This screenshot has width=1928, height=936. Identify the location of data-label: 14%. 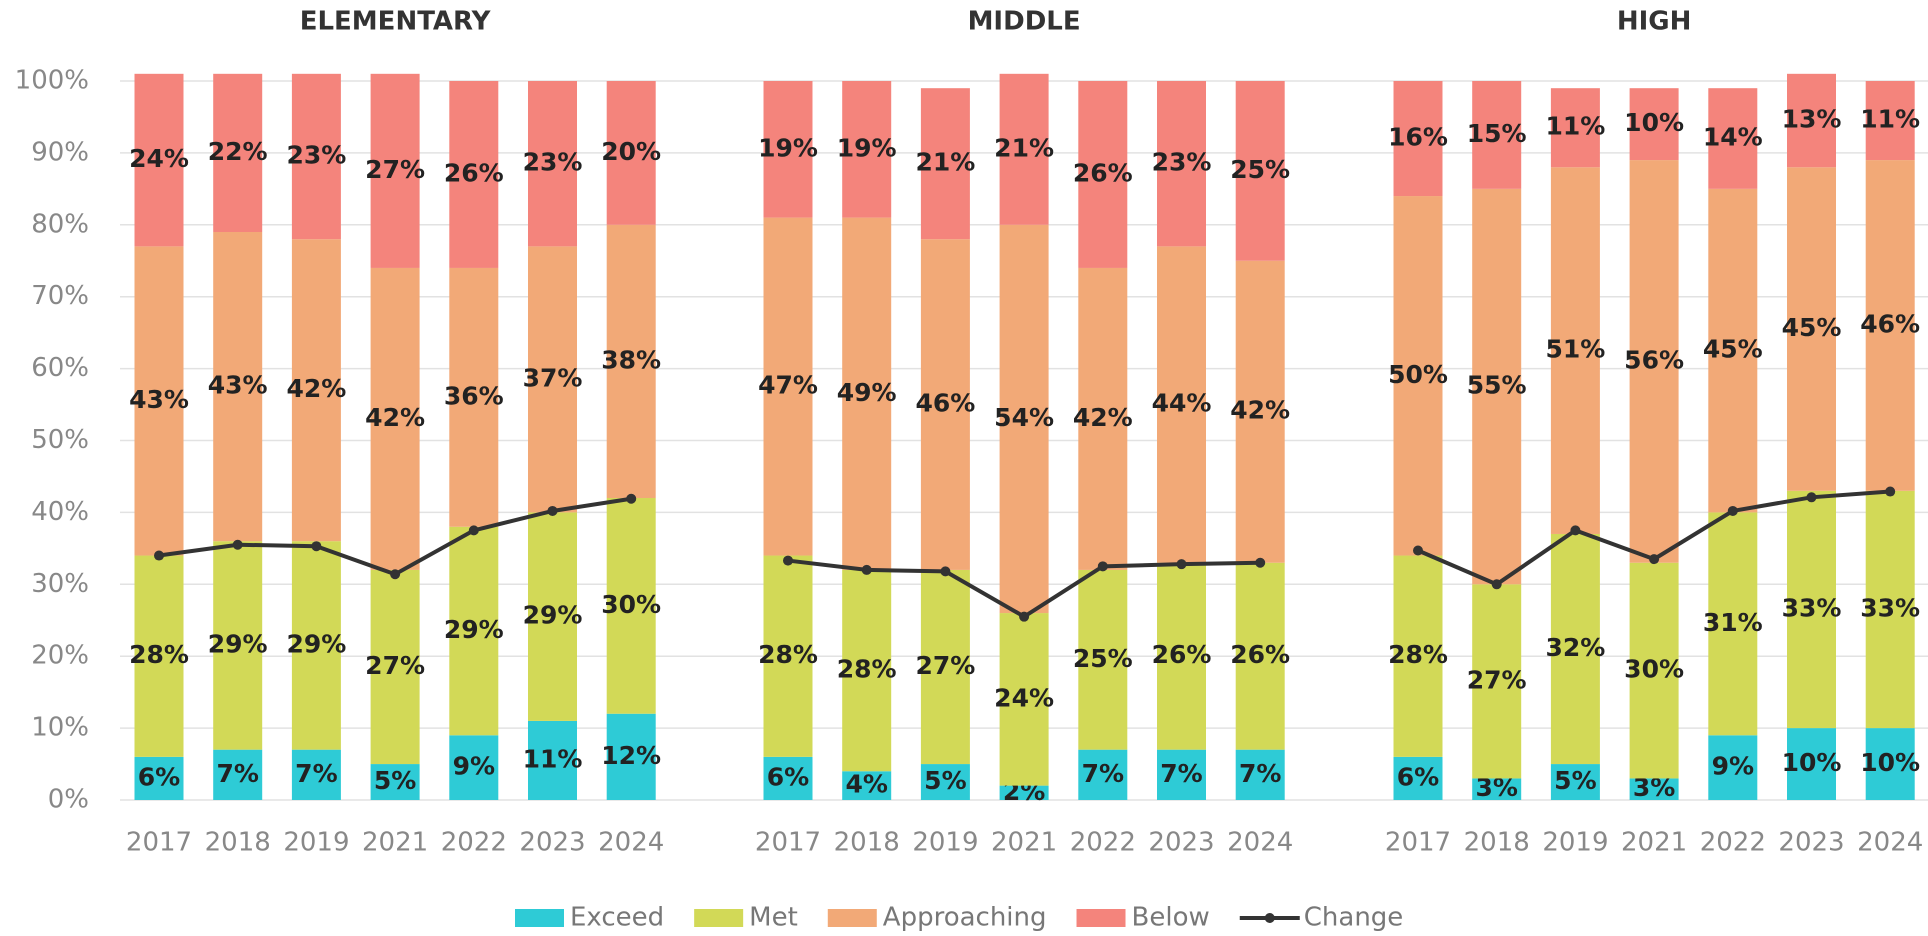
(1733, 137).